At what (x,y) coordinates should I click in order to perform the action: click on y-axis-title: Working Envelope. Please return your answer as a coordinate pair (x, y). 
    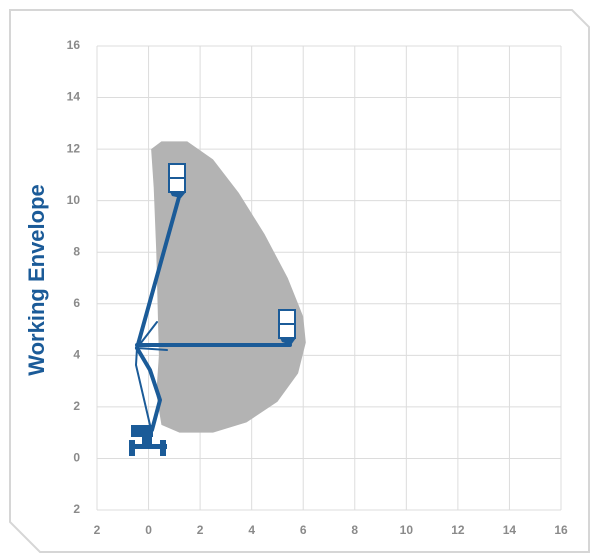
    Looking at the image, I should click on (36, 280).